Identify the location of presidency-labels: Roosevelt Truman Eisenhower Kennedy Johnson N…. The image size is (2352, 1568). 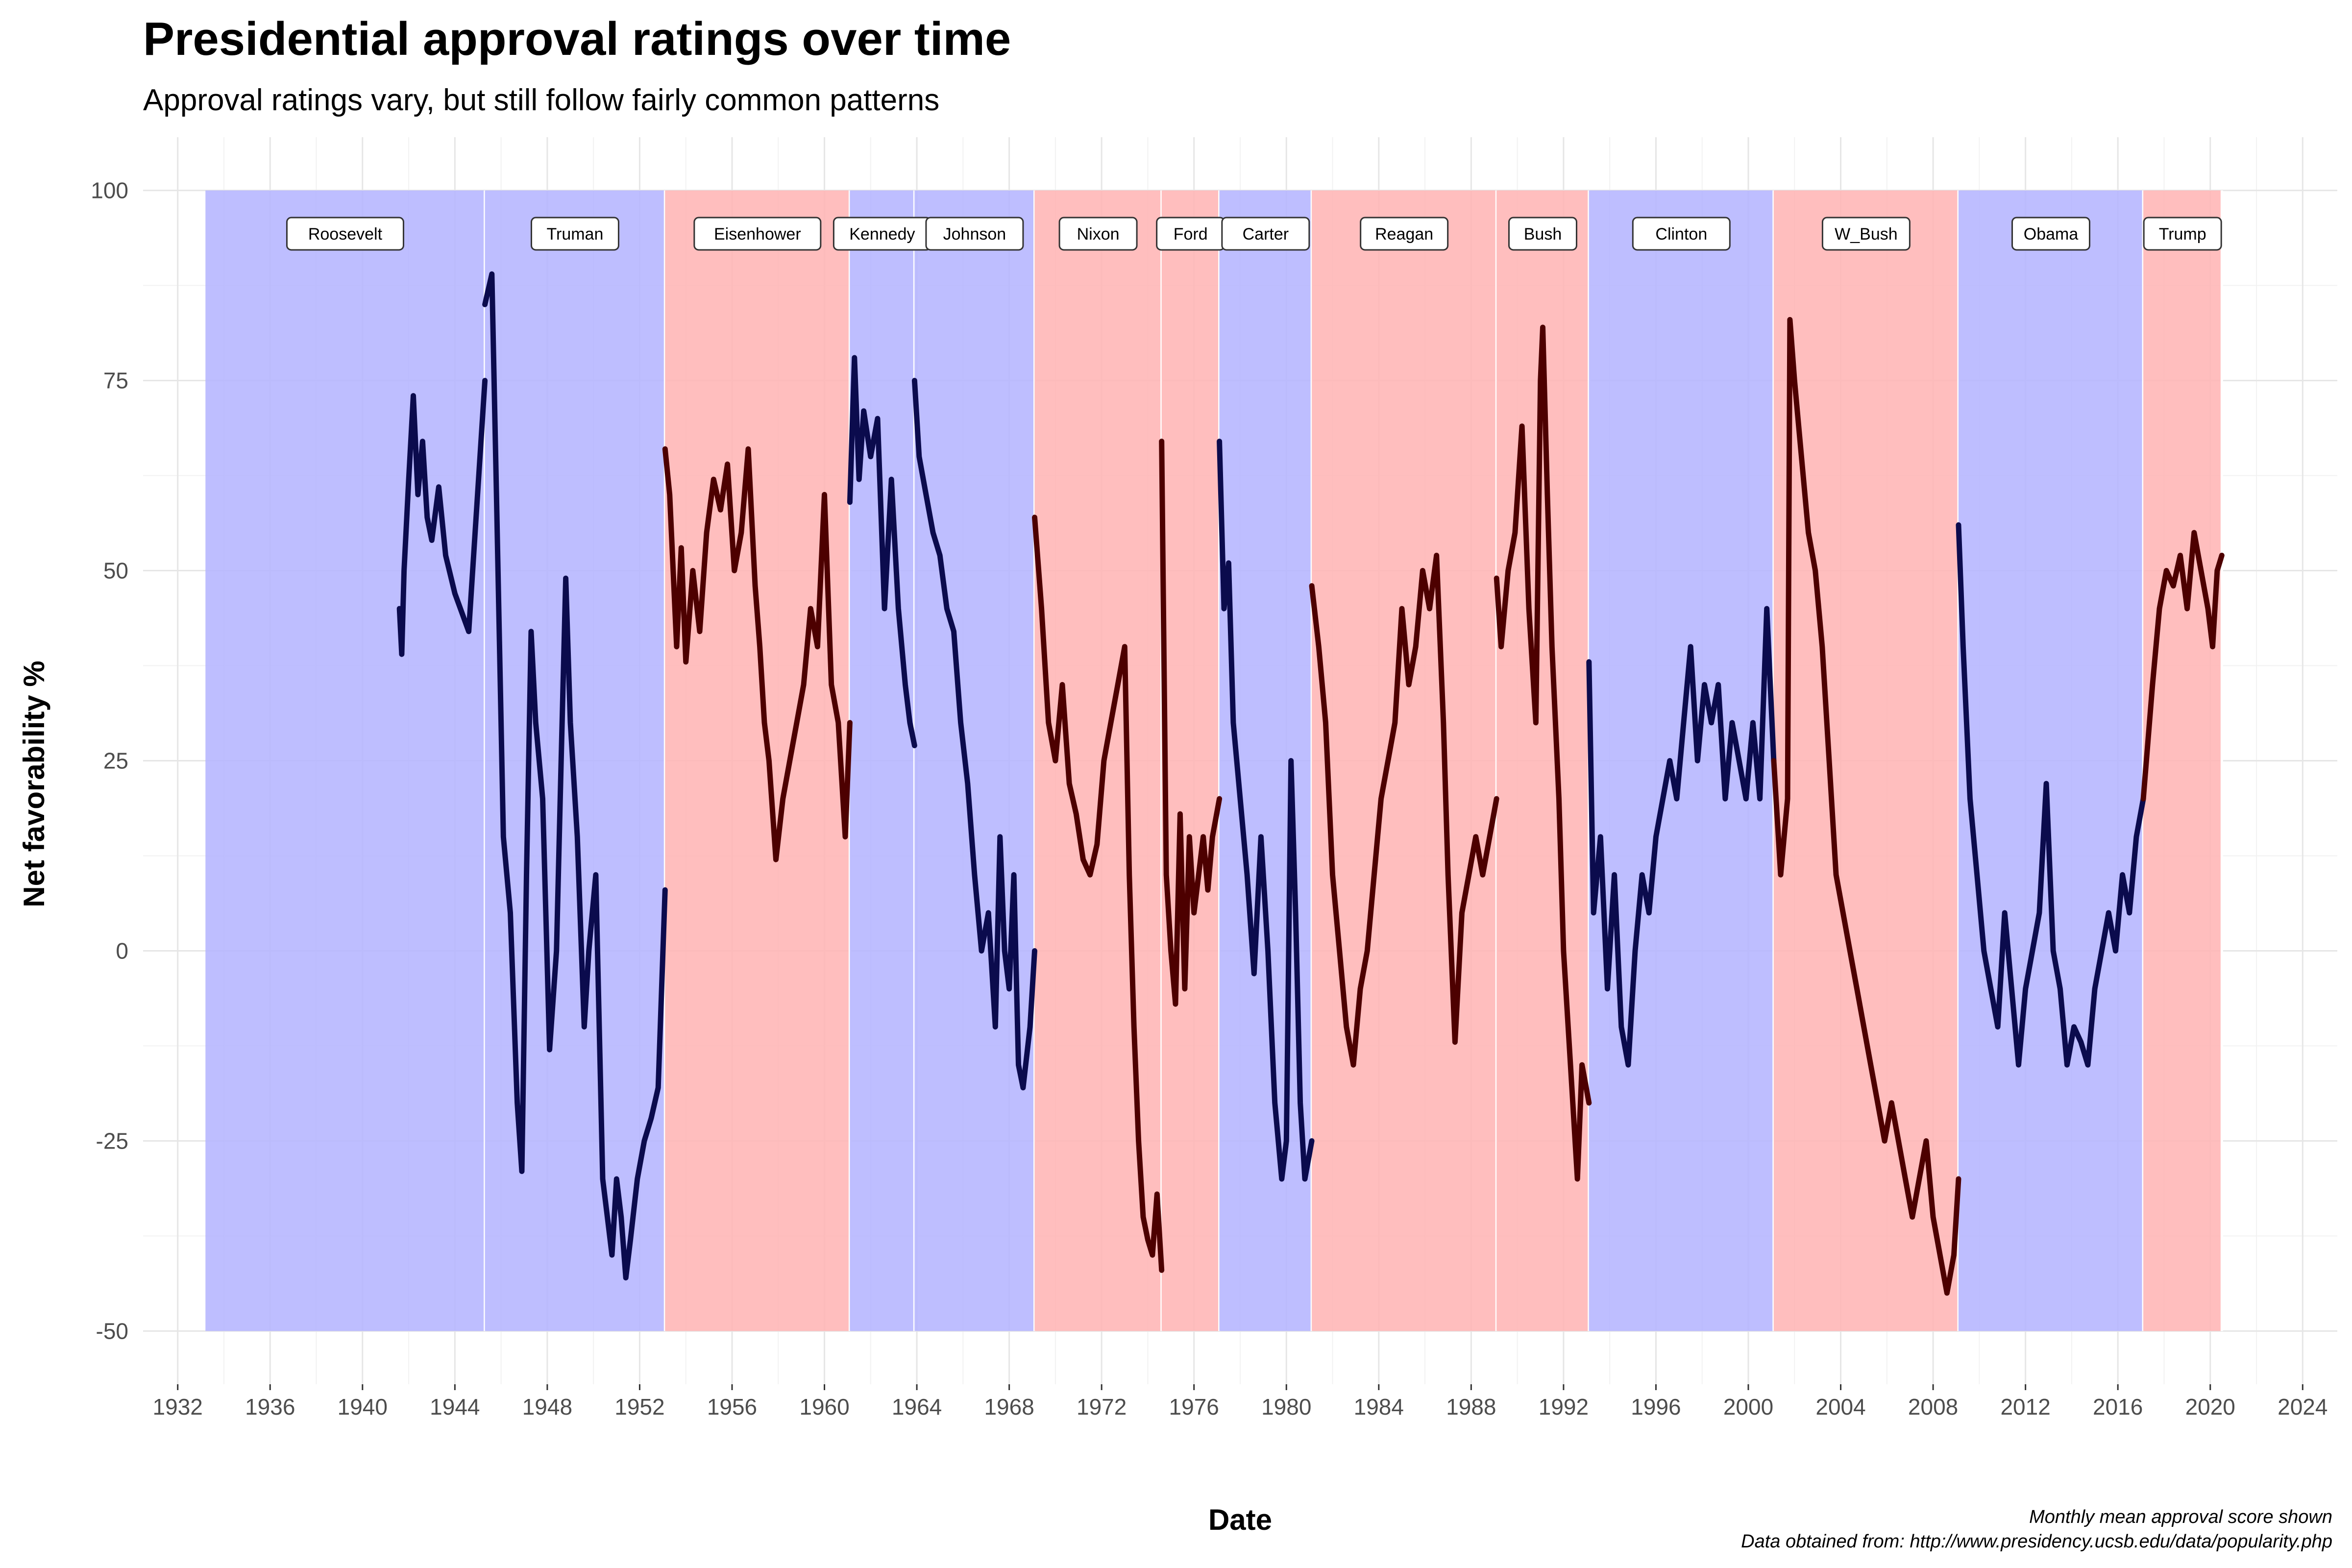
(1254, 234).